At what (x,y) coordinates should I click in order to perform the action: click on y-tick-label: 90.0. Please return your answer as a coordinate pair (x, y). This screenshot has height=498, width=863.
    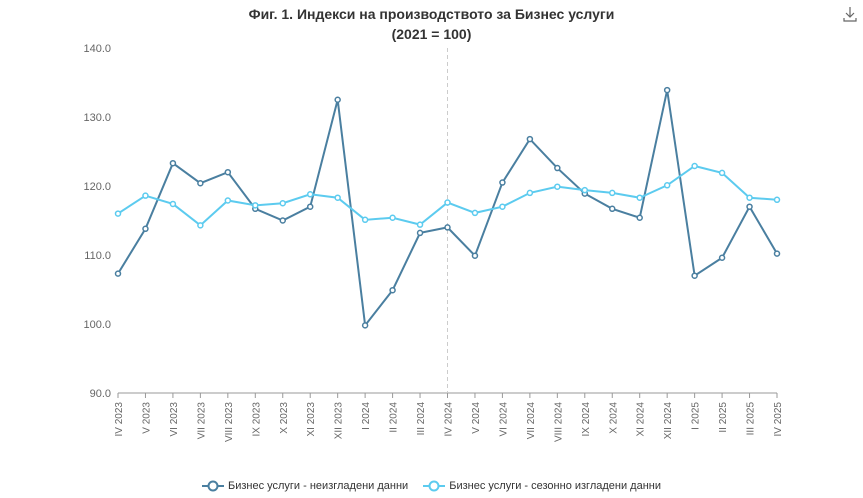
    Looking at the image, I should click on (100, 394).